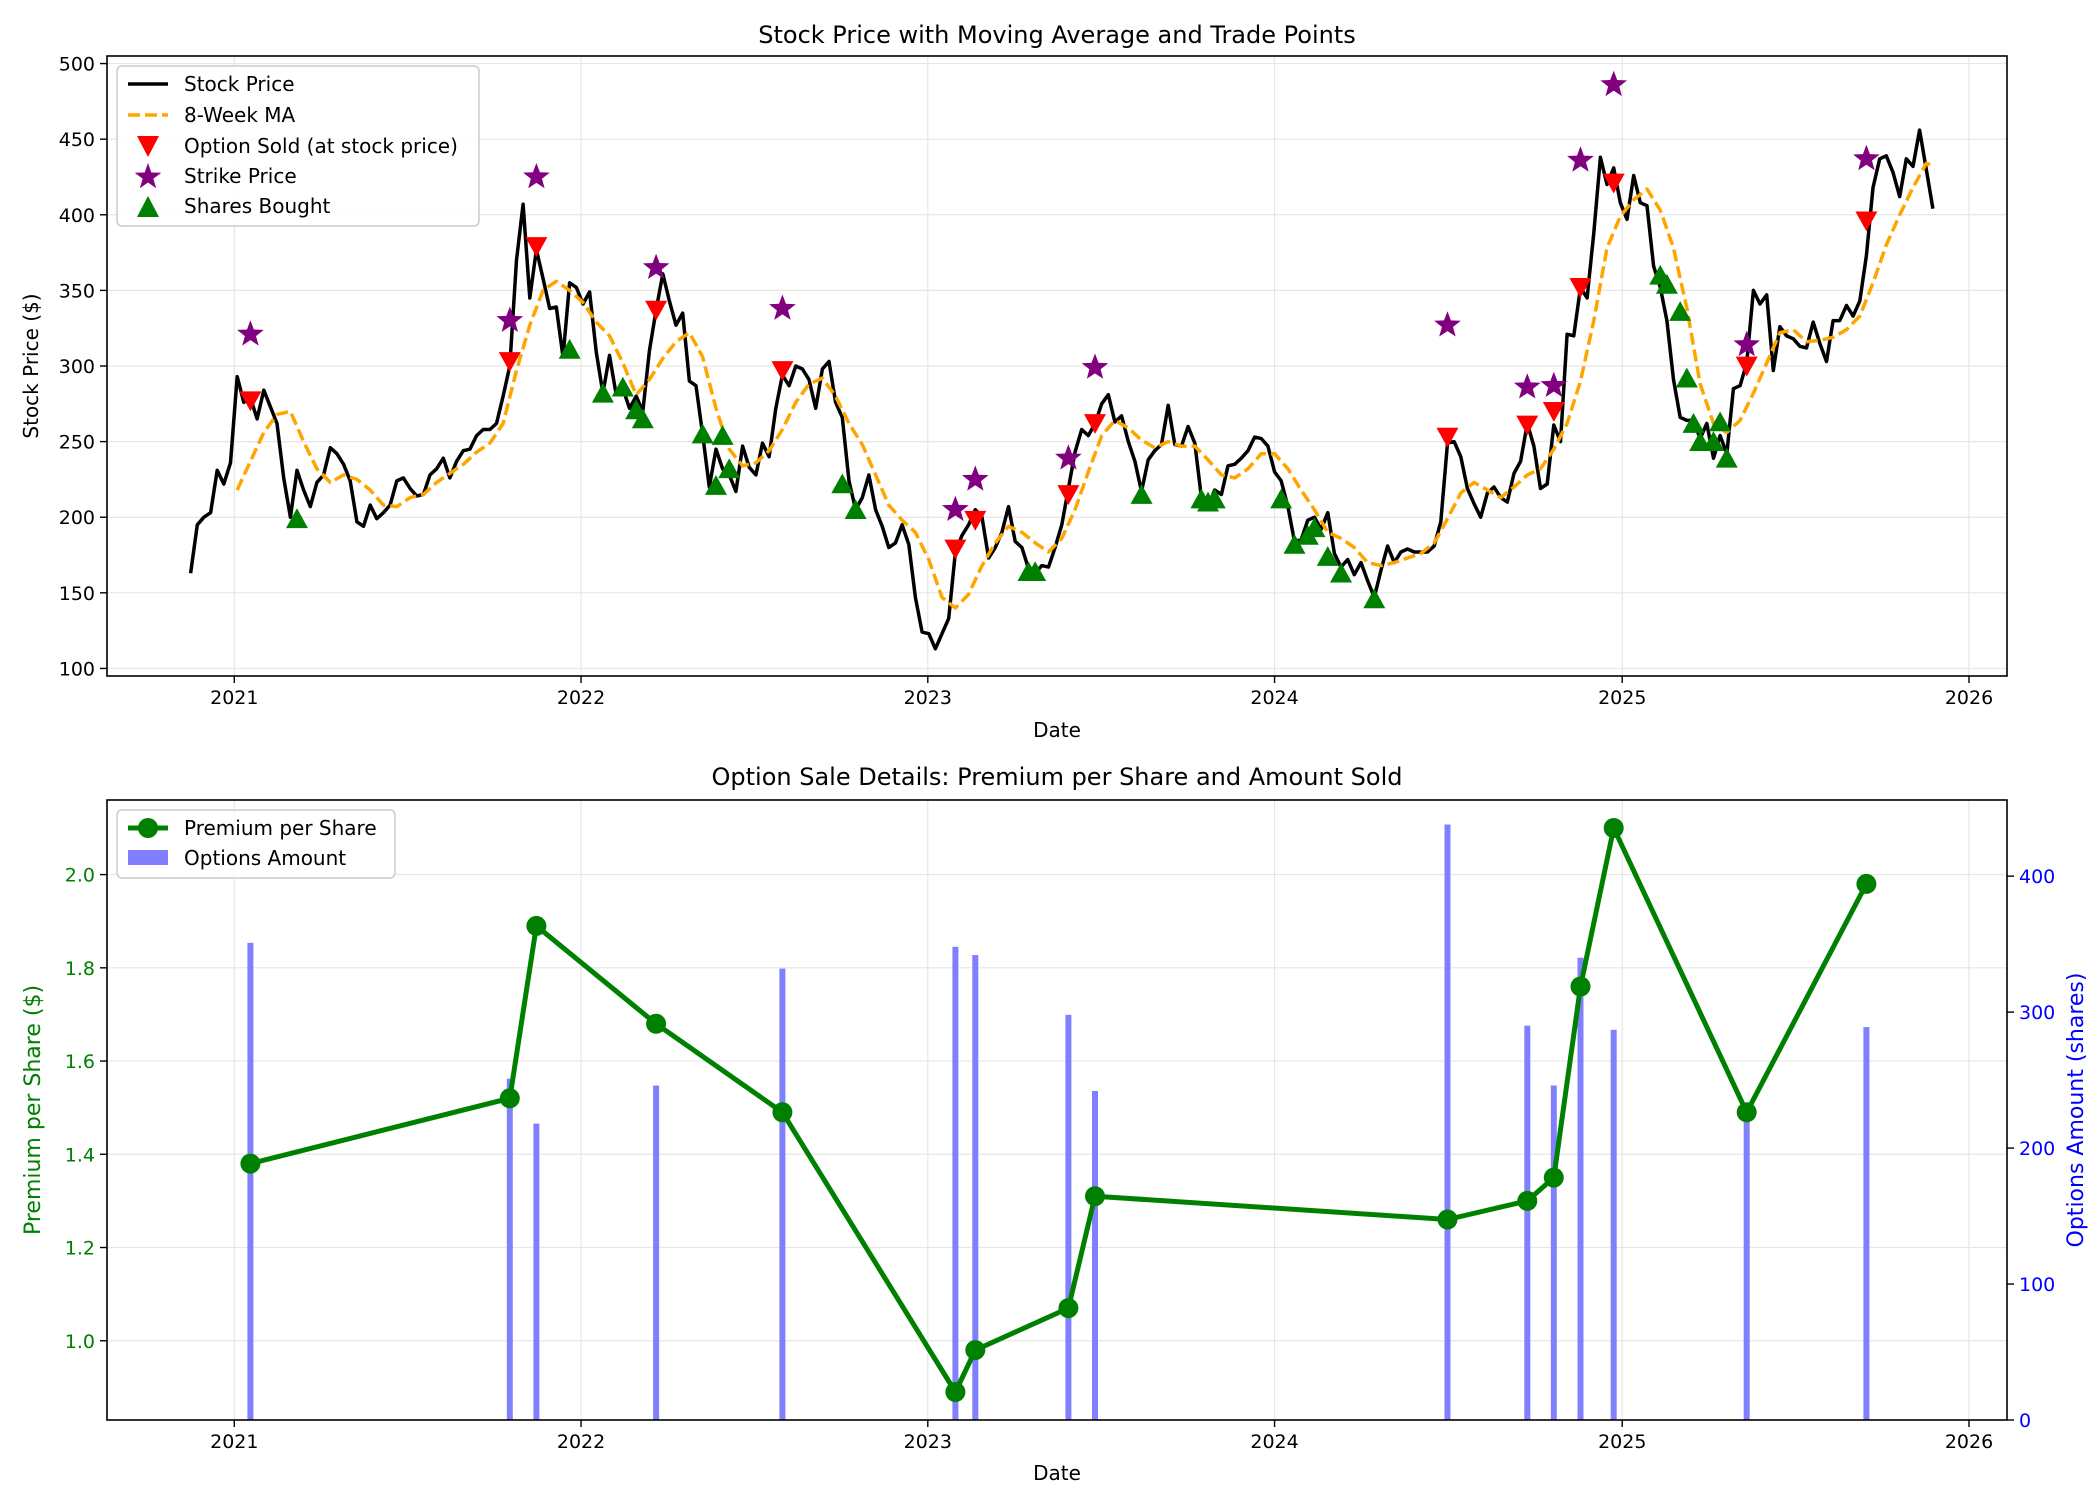 The image size is (2100, 1500). What do you see at coordinates (80, 876) in the screenshot?
I see `y-tick-label: 2.0` at bounding box center [80, 876].